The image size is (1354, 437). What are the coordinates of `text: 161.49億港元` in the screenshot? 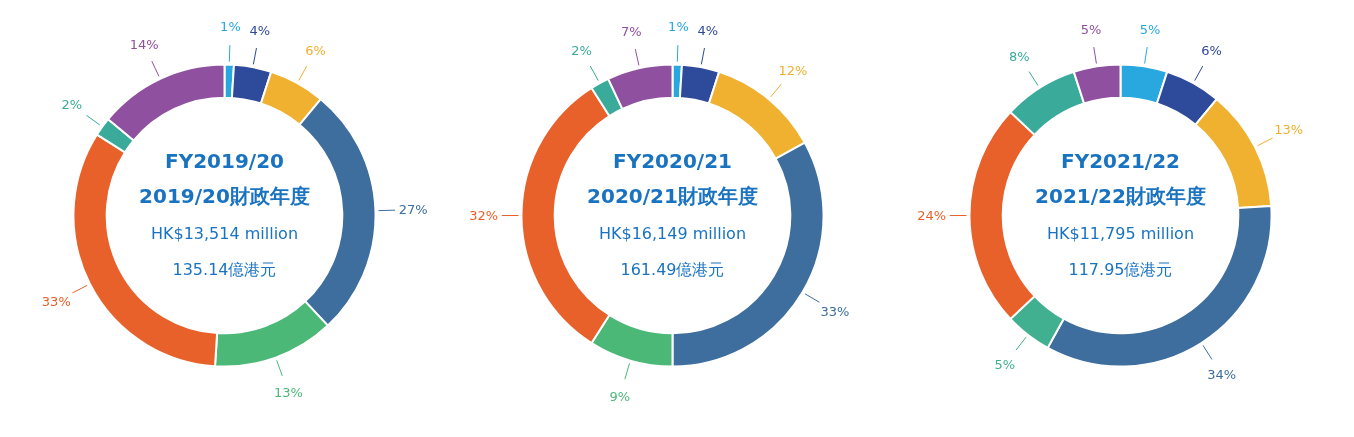 It's located at (672, 270).